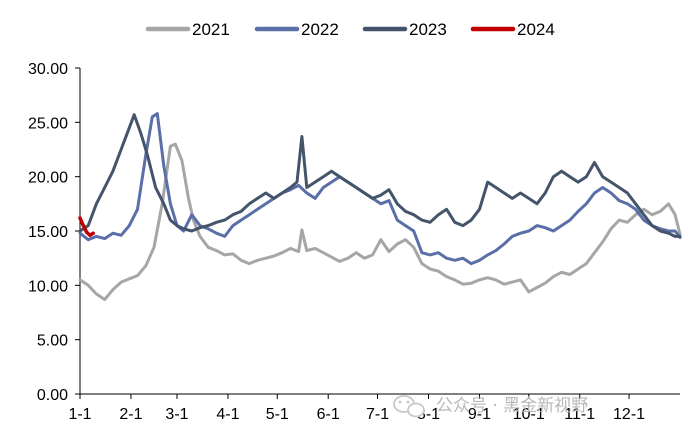  What do you see at coordinates (48, 178) in the screenshot?
I see `y-tick-label: 20.00` at bounding box center [48, 178].